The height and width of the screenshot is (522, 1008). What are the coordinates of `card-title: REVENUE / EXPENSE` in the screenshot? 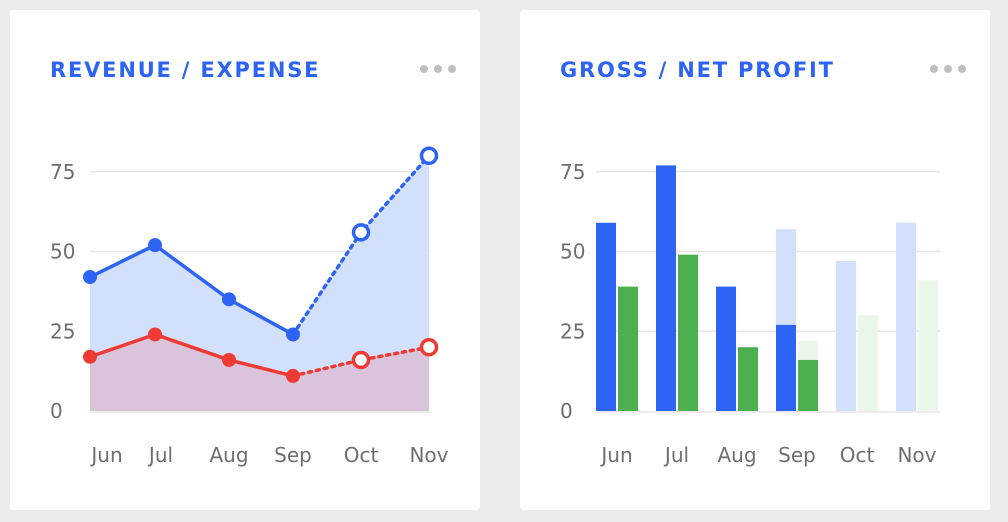 It's located at (185, 70).